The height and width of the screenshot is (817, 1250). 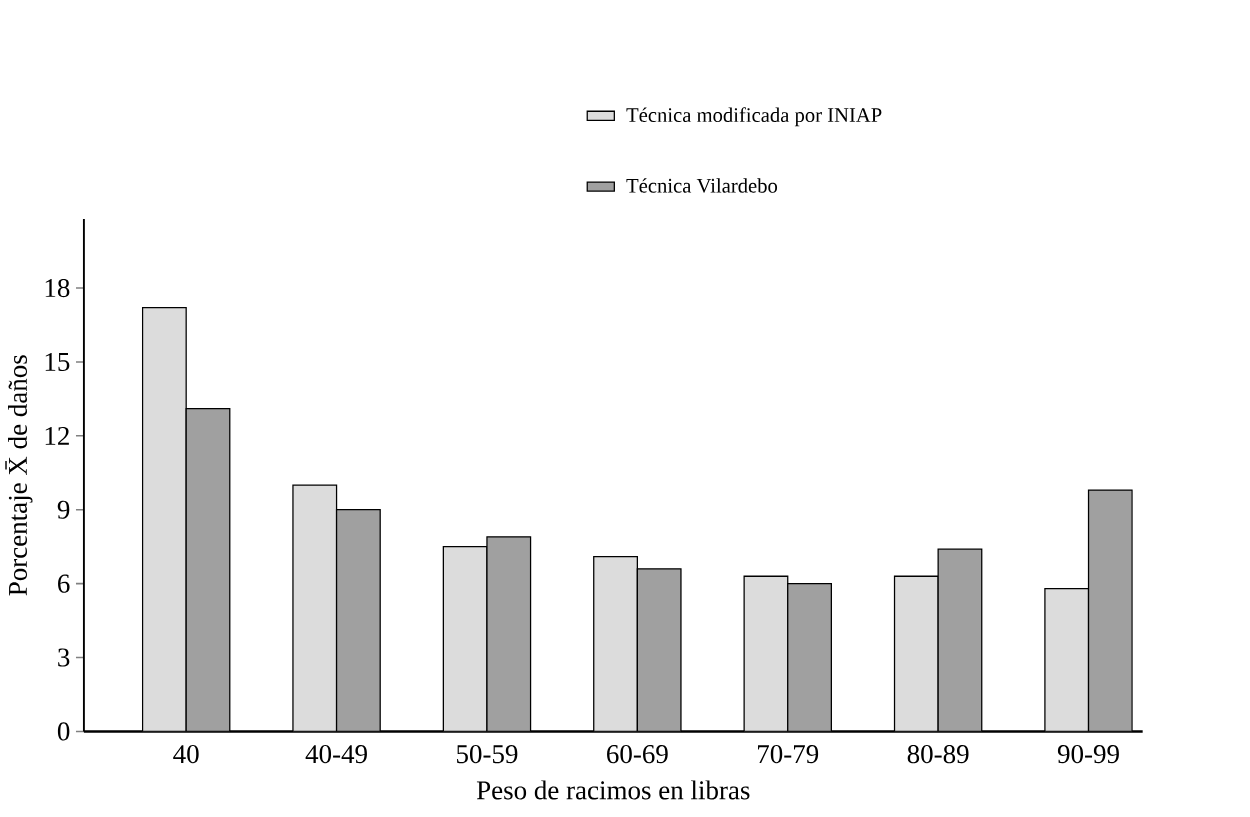 I want to click on legend-label: Técnica Vilardebo, so click(x=702, y=185).